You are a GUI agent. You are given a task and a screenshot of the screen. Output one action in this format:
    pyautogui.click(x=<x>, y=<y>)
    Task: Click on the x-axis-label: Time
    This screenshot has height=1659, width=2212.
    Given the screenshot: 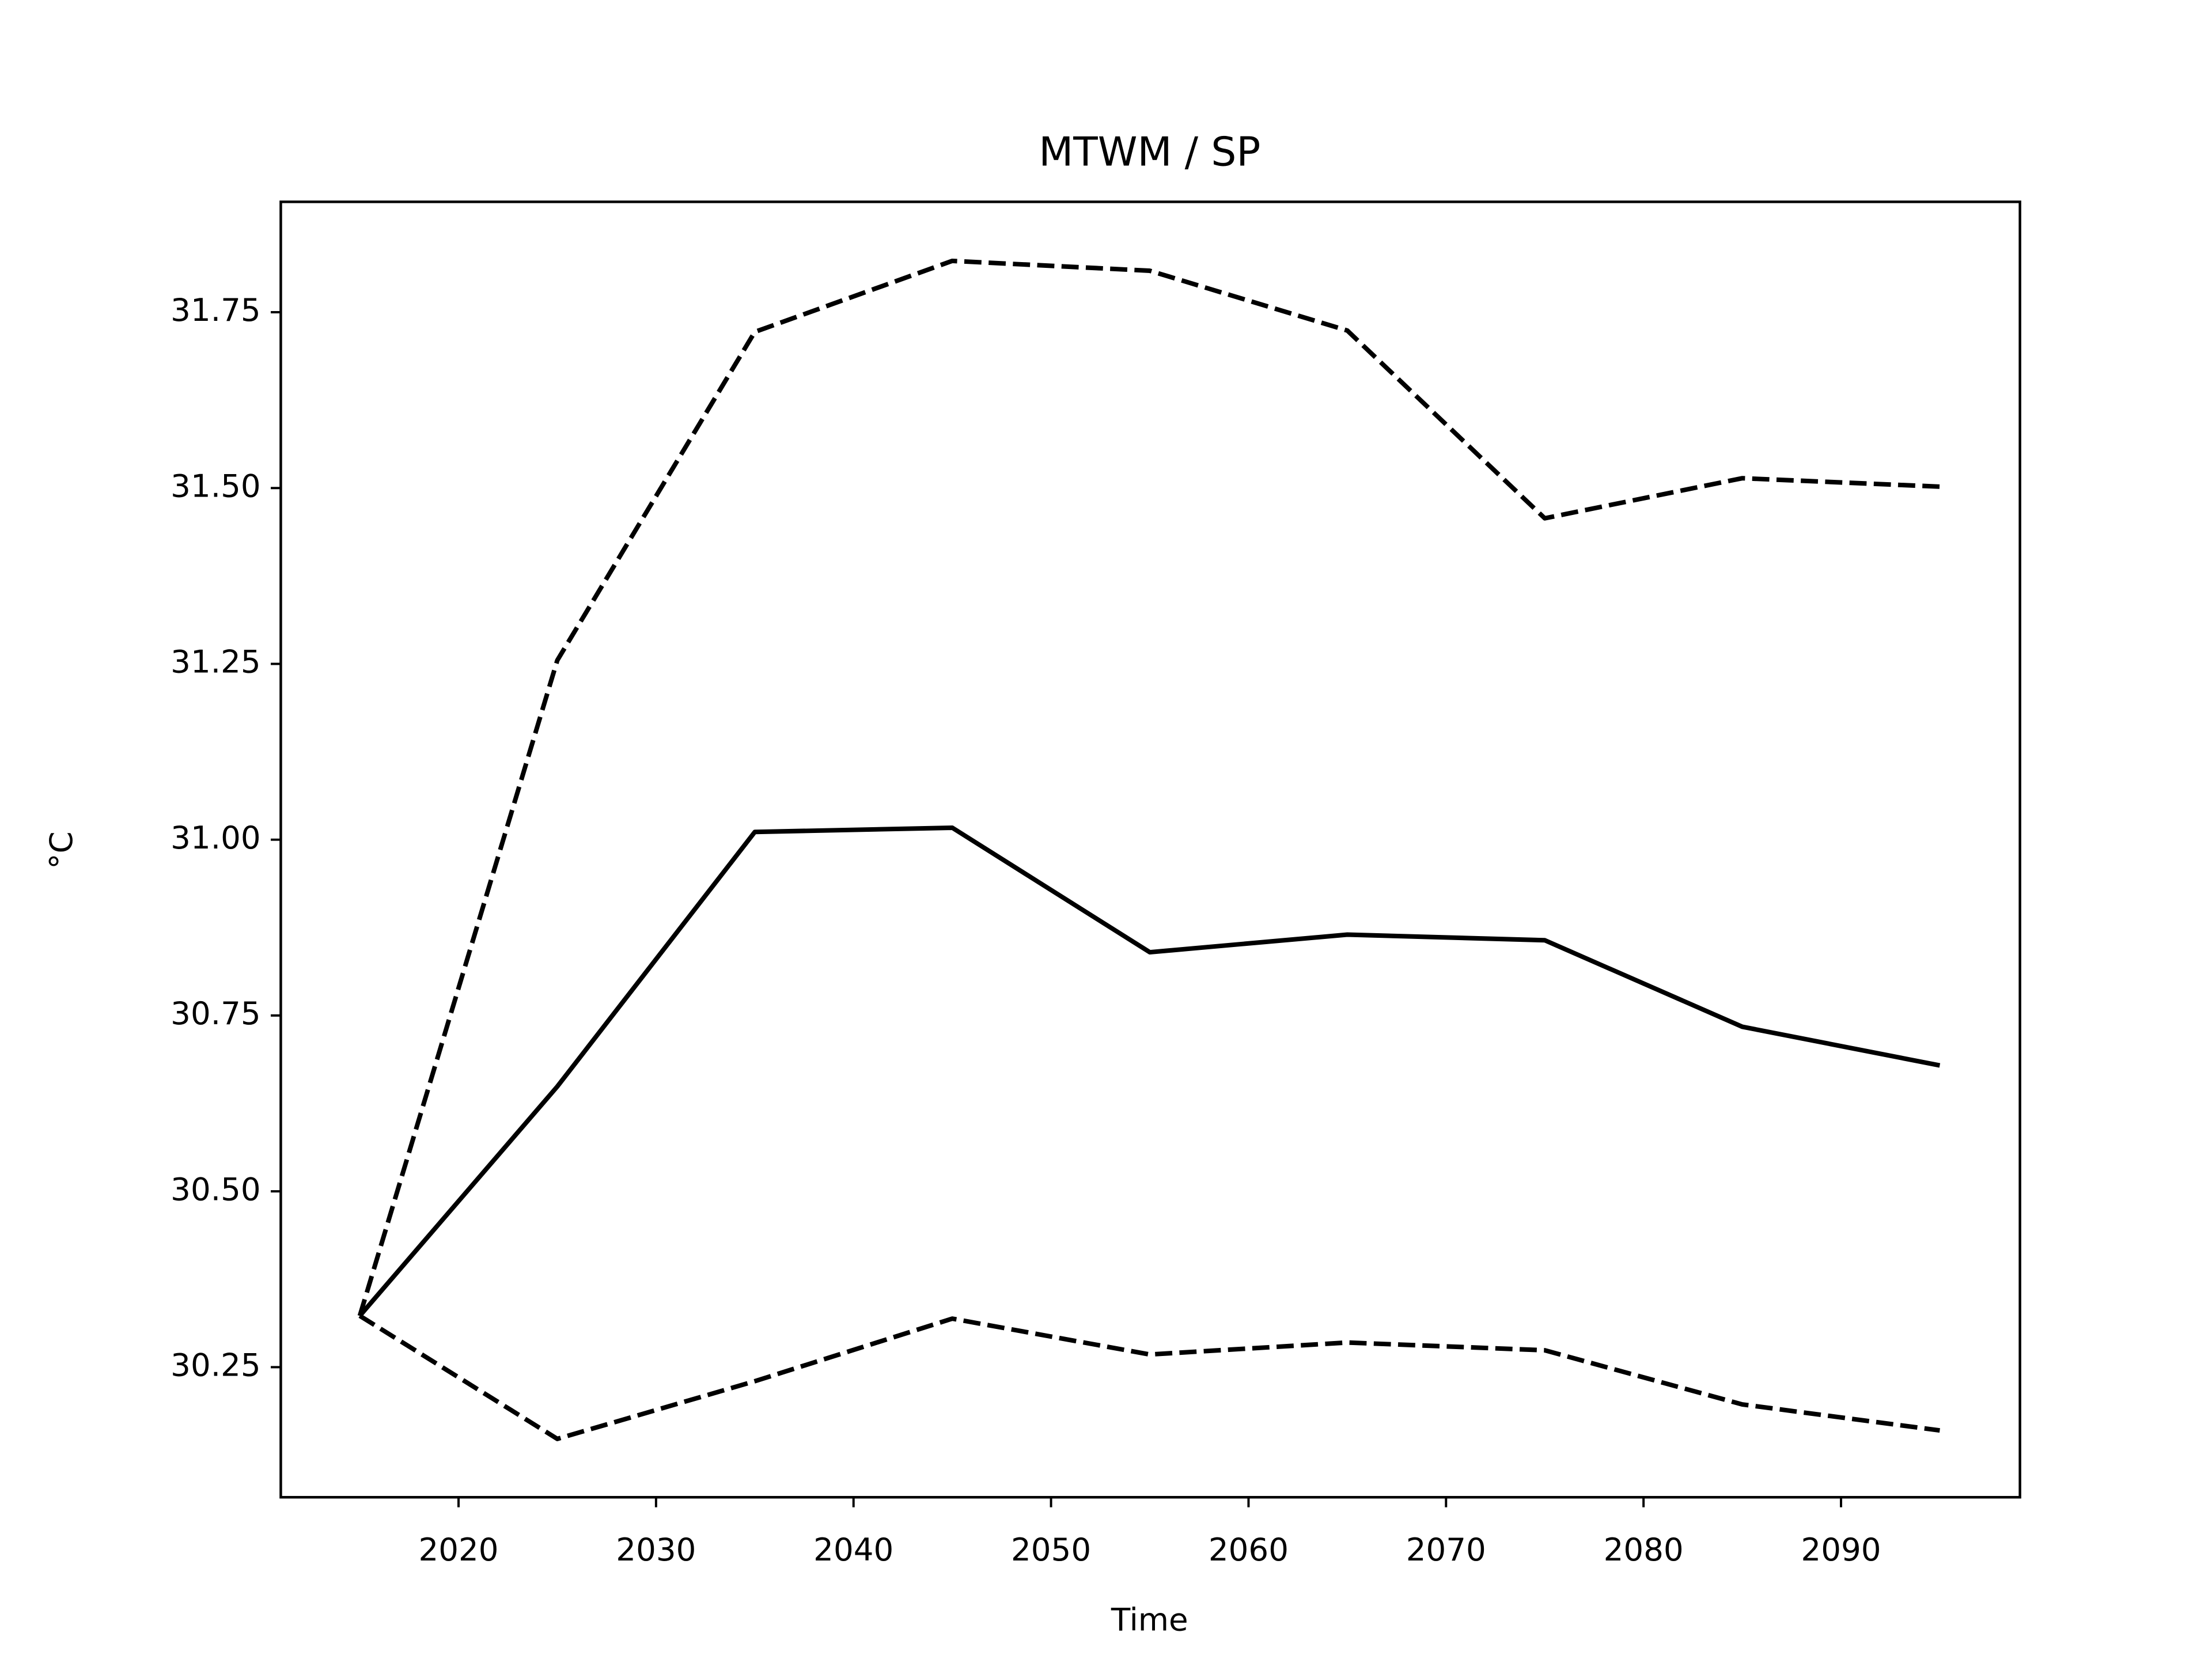 What is the action you would take?
    pyautogui.click(x=1149, y=1619)
    